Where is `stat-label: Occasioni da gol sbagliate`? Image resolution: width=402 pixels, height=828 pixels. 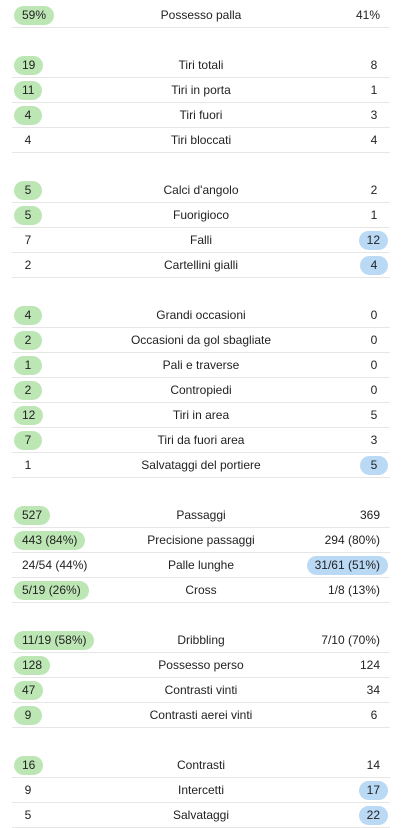
stat-label: Occasioni da gol sbagliate is located at coordinates (201, 340).